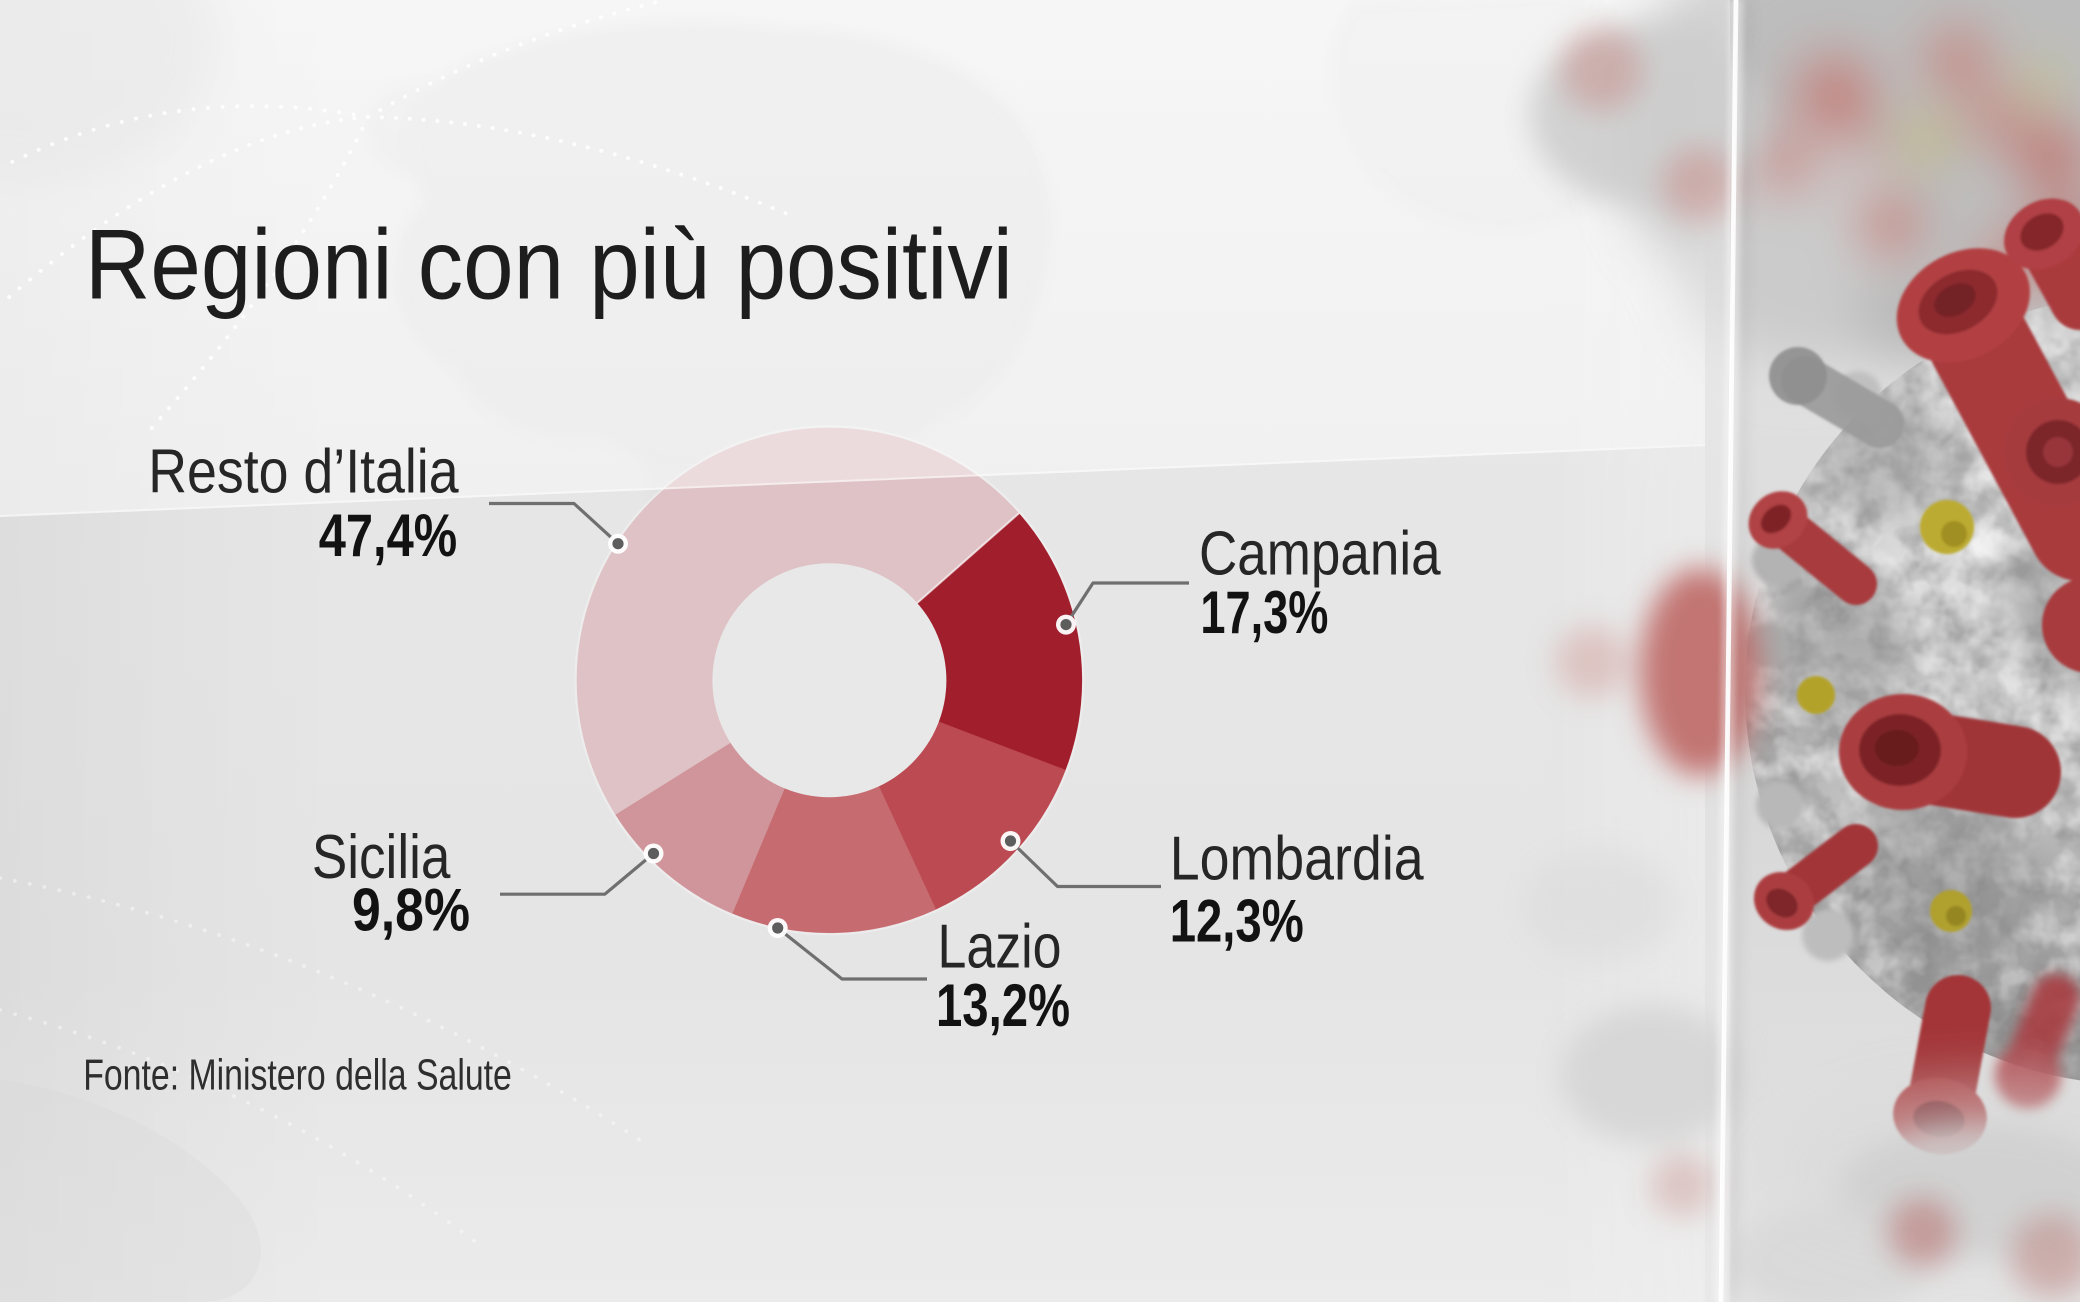 The width and height of the screenshot is (2080, 1302). Describe the element at coordinates (388, 535) in the screenshot. I see `svg-text: 47,4%` at that location.